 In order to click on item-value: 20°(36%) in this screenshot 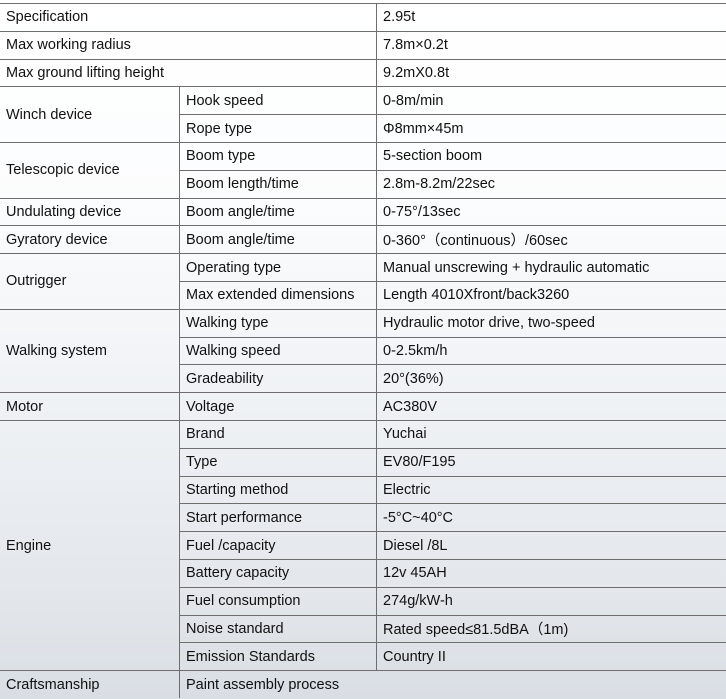, I will do `click(551, 379)`.